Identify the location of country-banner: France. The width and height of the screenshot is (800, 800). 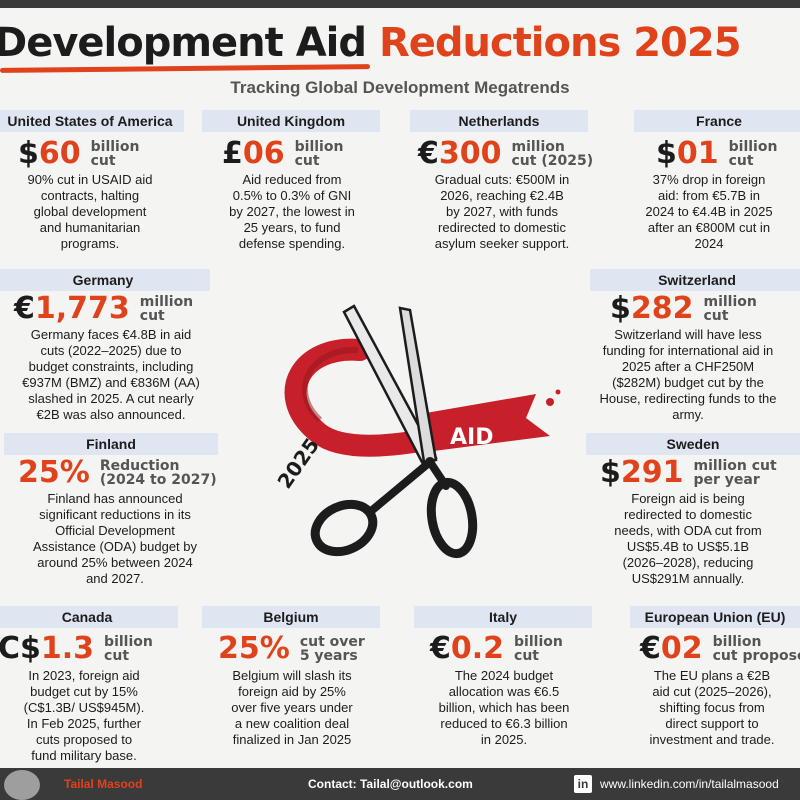
(717, 121).